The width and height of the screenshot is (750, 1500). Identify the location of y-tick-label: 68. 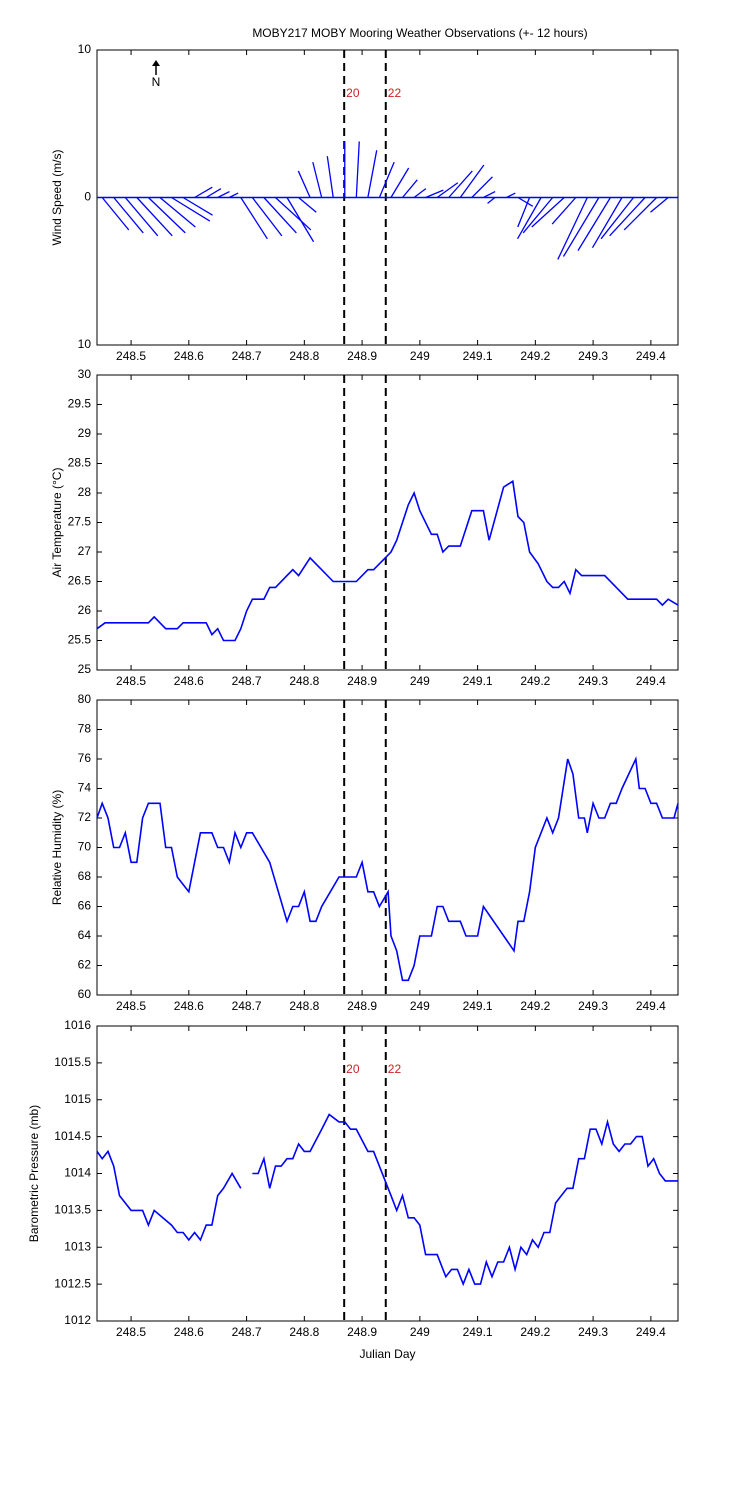
(85, 876).